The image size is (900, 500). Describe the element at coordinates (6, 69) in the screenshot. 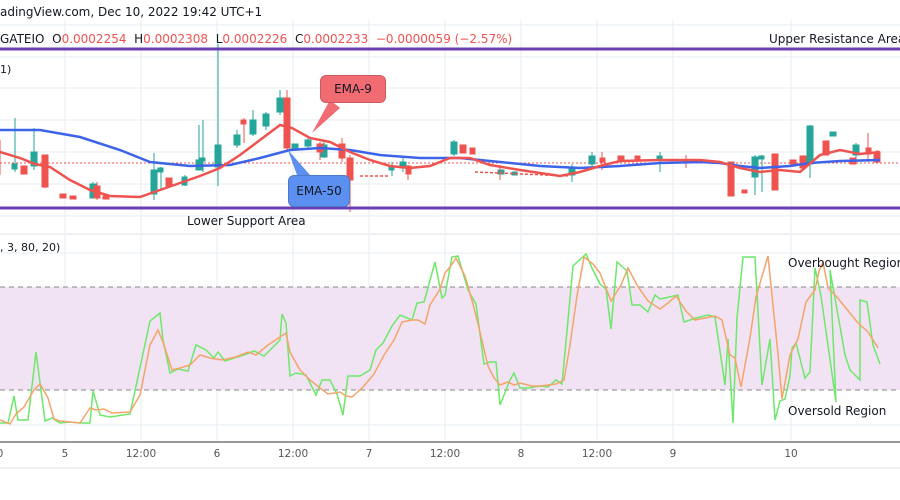

I see `ema-params: 1)` at that location.